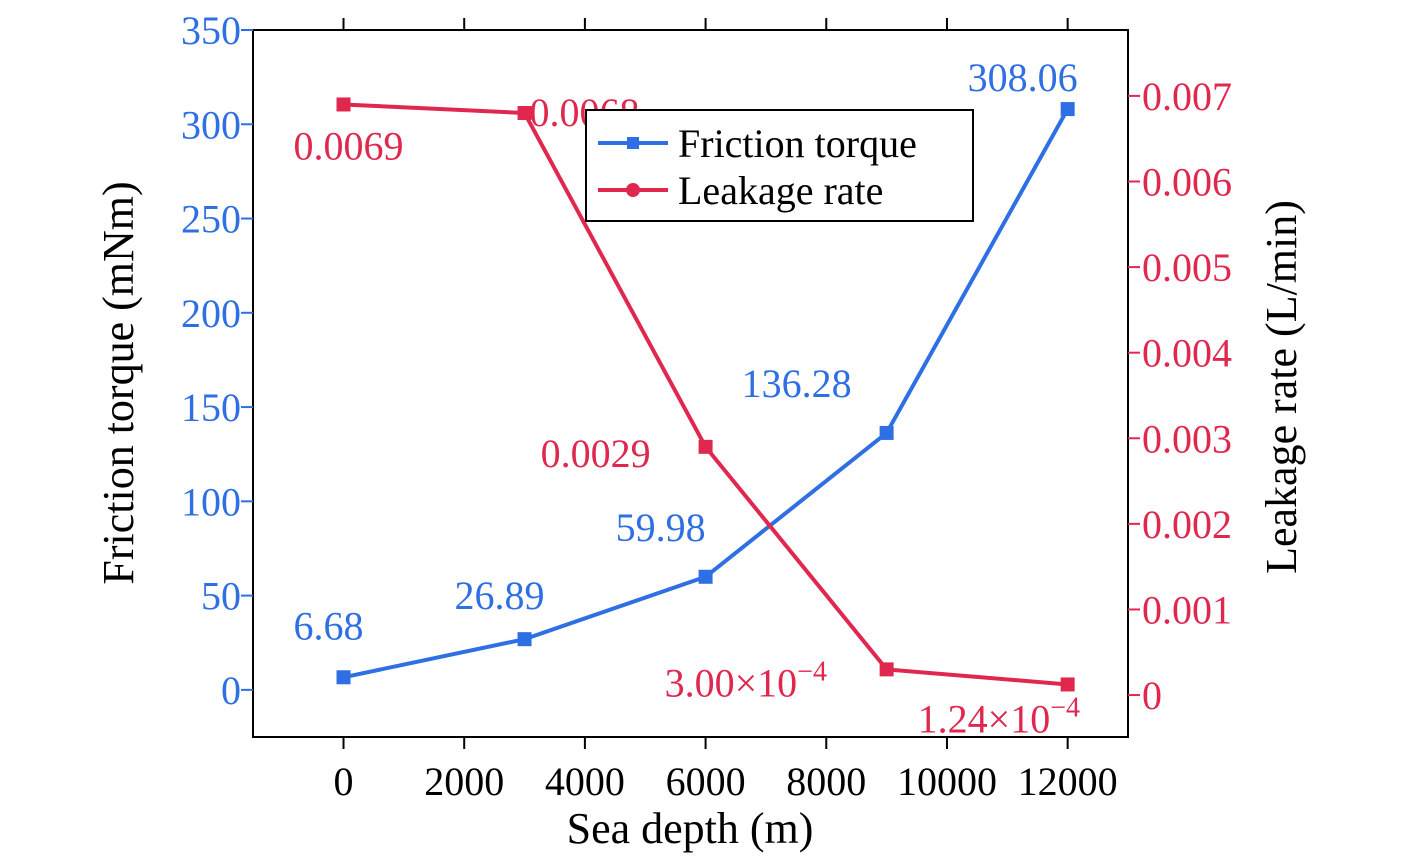  I want to click on x-tick-label-4: 8000, so click(826, 781).